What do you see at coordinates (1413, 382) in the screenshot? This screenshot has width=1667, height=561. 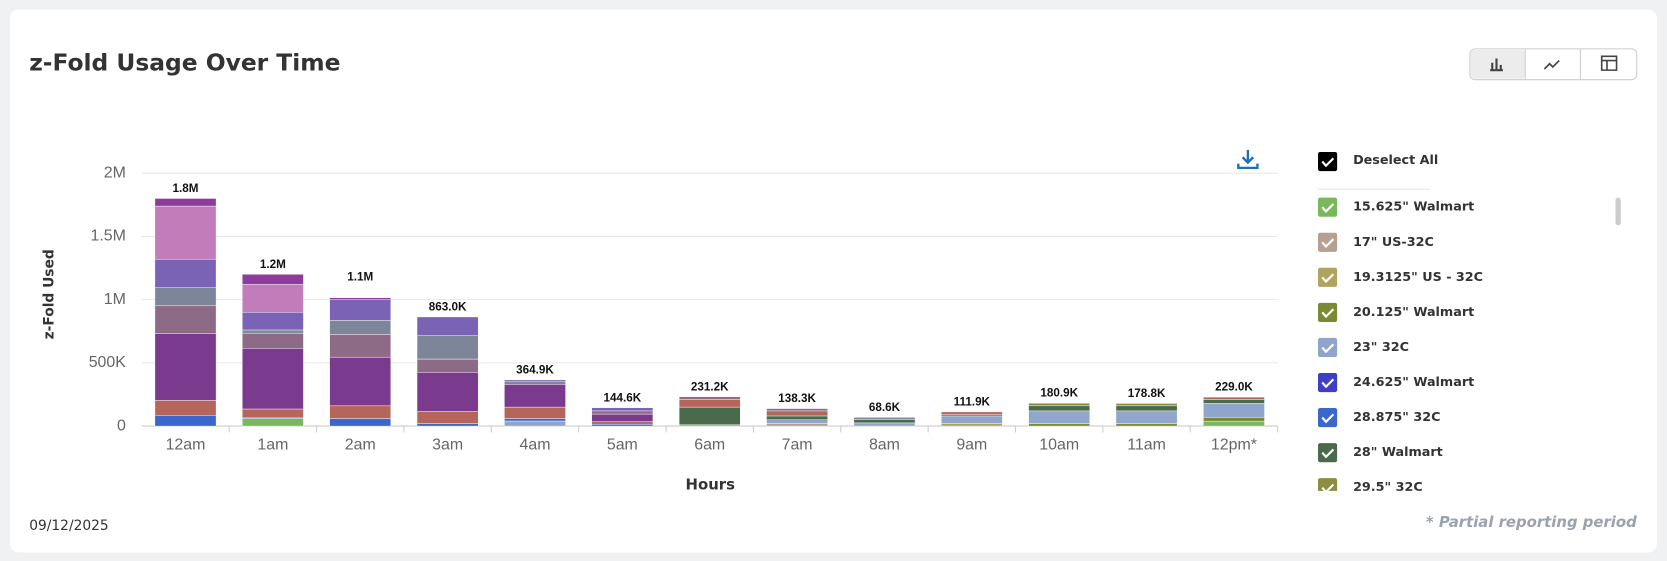 I see `legend-label: 24.625" Walmart` at bounding box center [1413, 382].